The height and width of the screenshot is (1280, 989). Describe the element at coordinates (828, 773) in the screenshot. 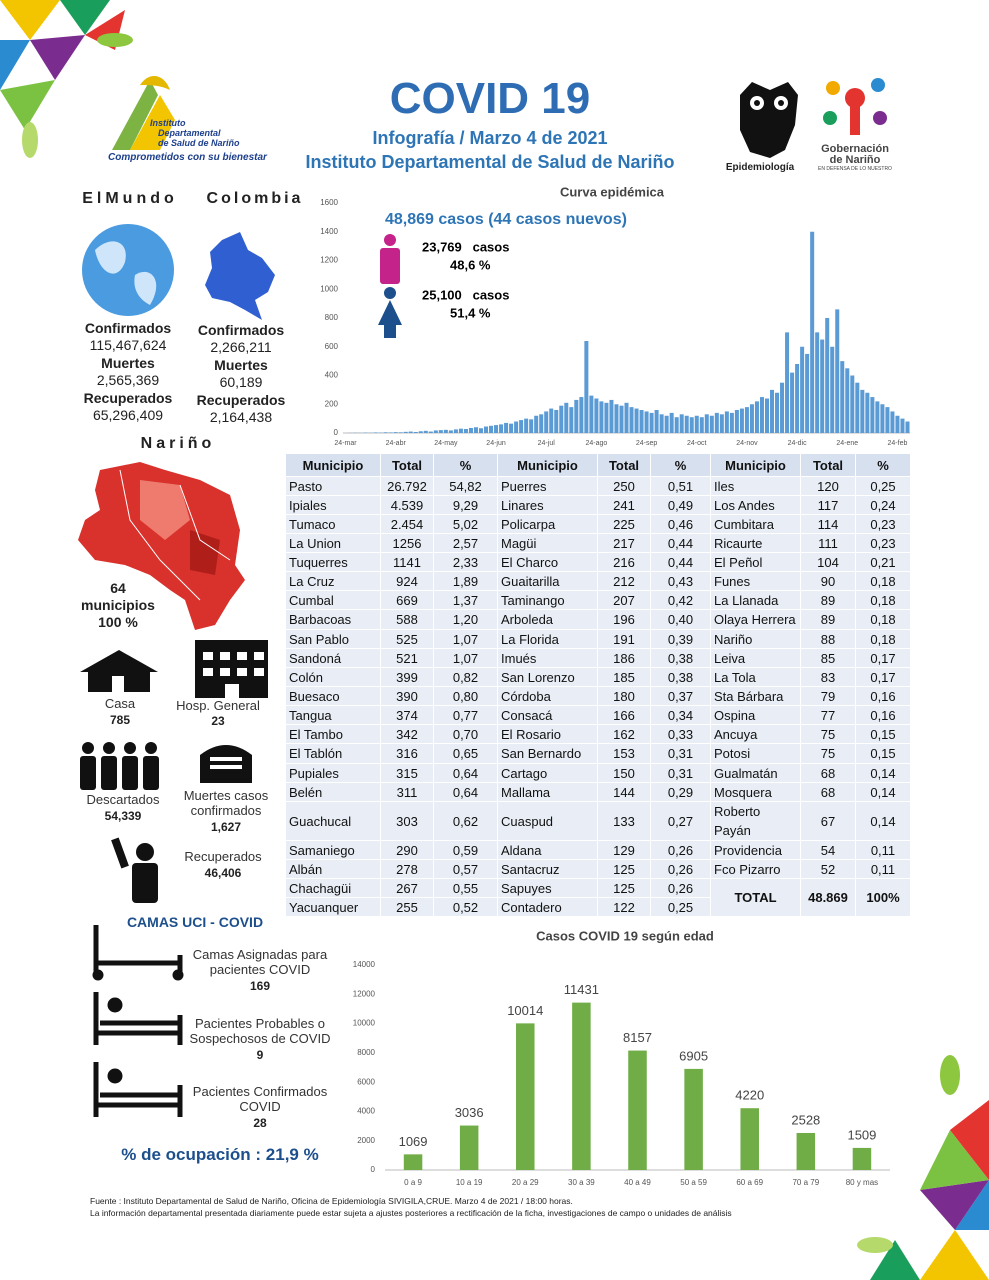

I see `table-cell: 68` at that location.